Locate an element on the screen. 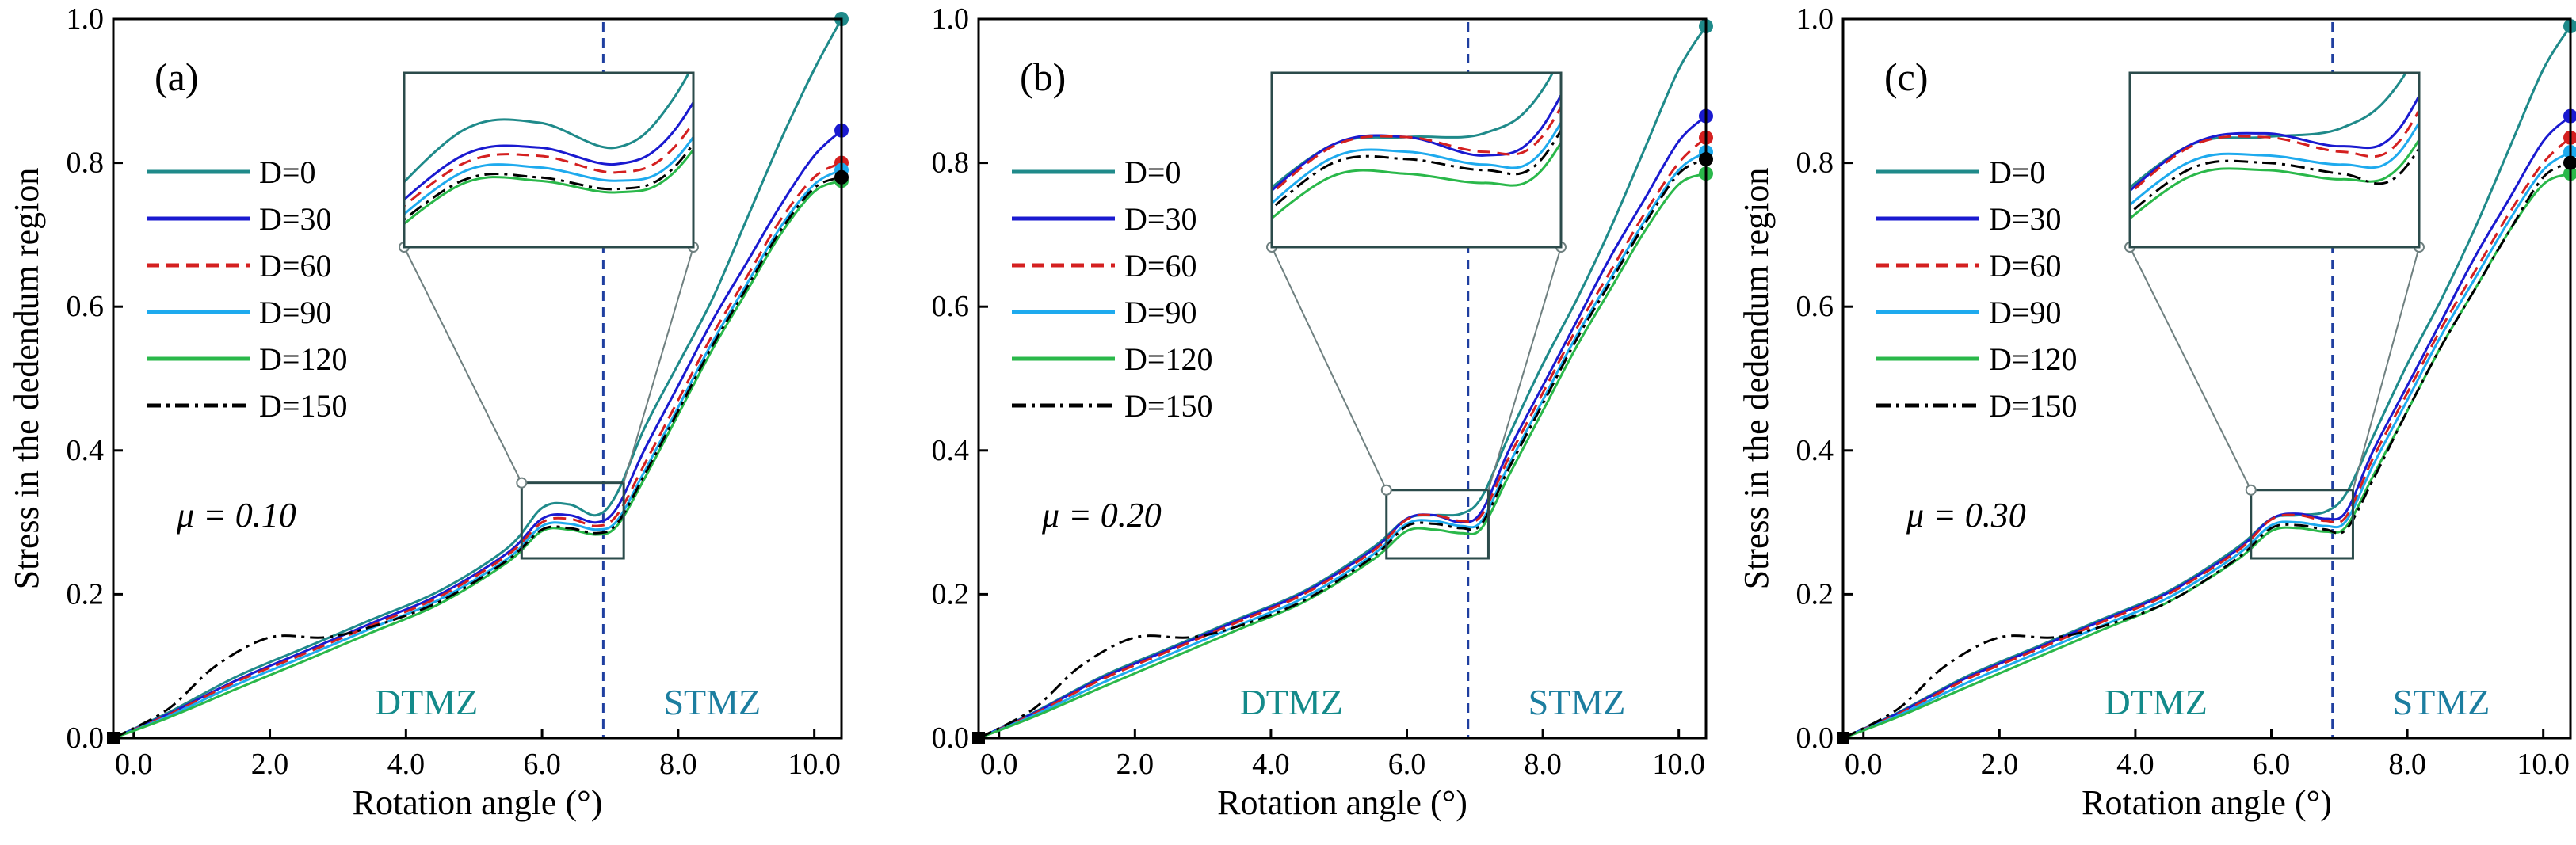 This screenshot has height=845, width=2576. friction-annotation: μ = 0.10 is located at coordinates (236, 515).